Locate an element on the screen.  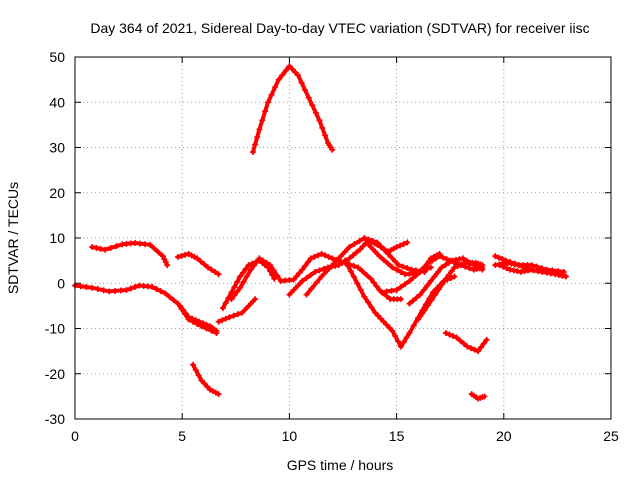
y-tick-label: 0 is located at coordinates (61, 283).